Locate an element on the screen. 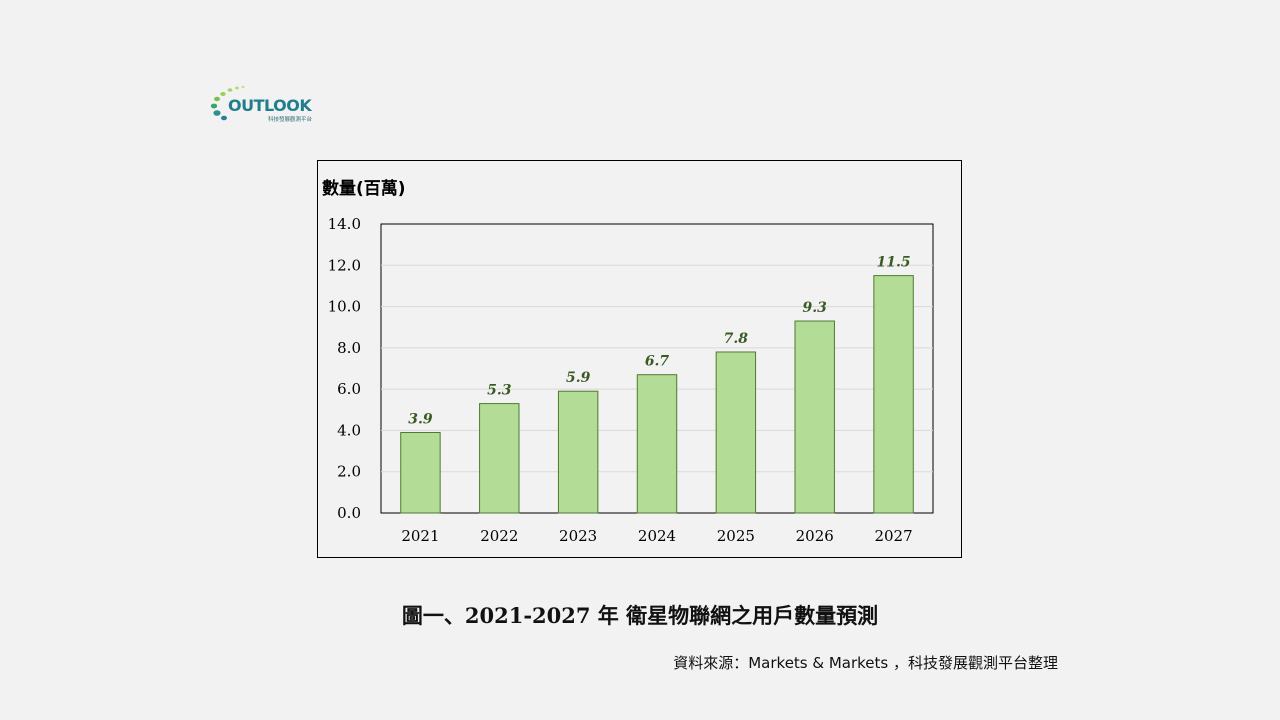  bar-value-label: 5.9 is located at coordinates (578, 378).